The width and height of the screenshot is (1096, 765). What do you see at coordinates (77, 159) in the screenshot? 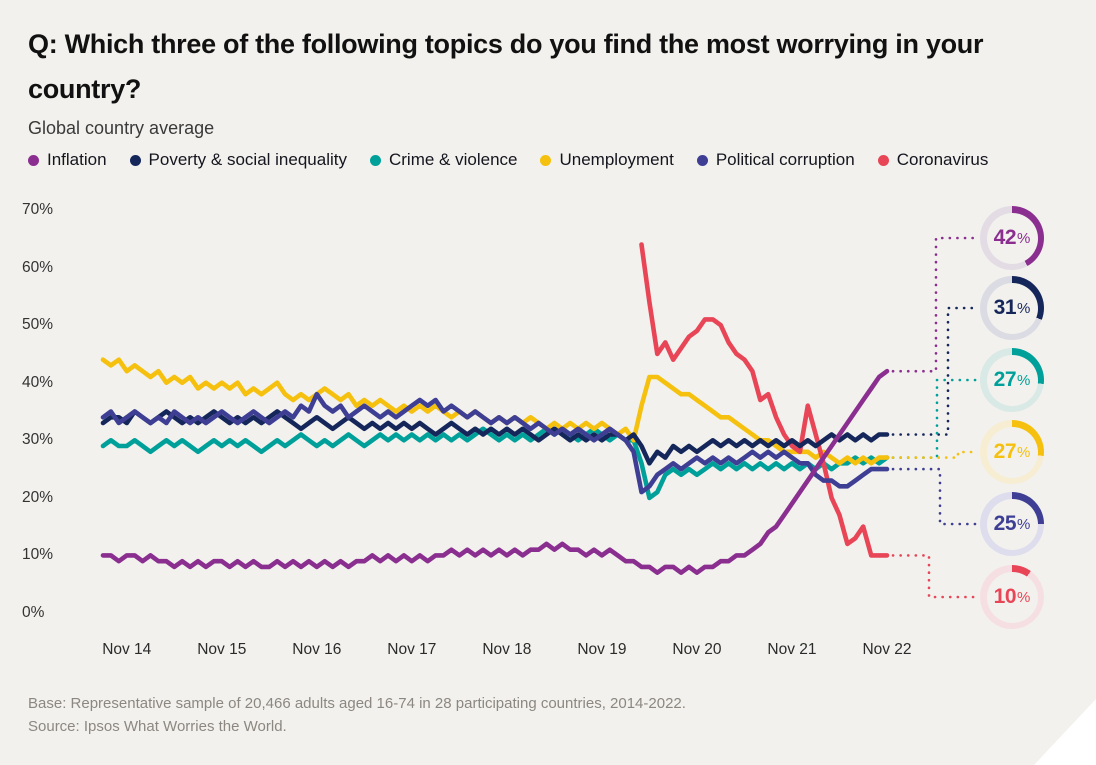
I see `legend-label: Inflation` at bounding box center [77, 159].